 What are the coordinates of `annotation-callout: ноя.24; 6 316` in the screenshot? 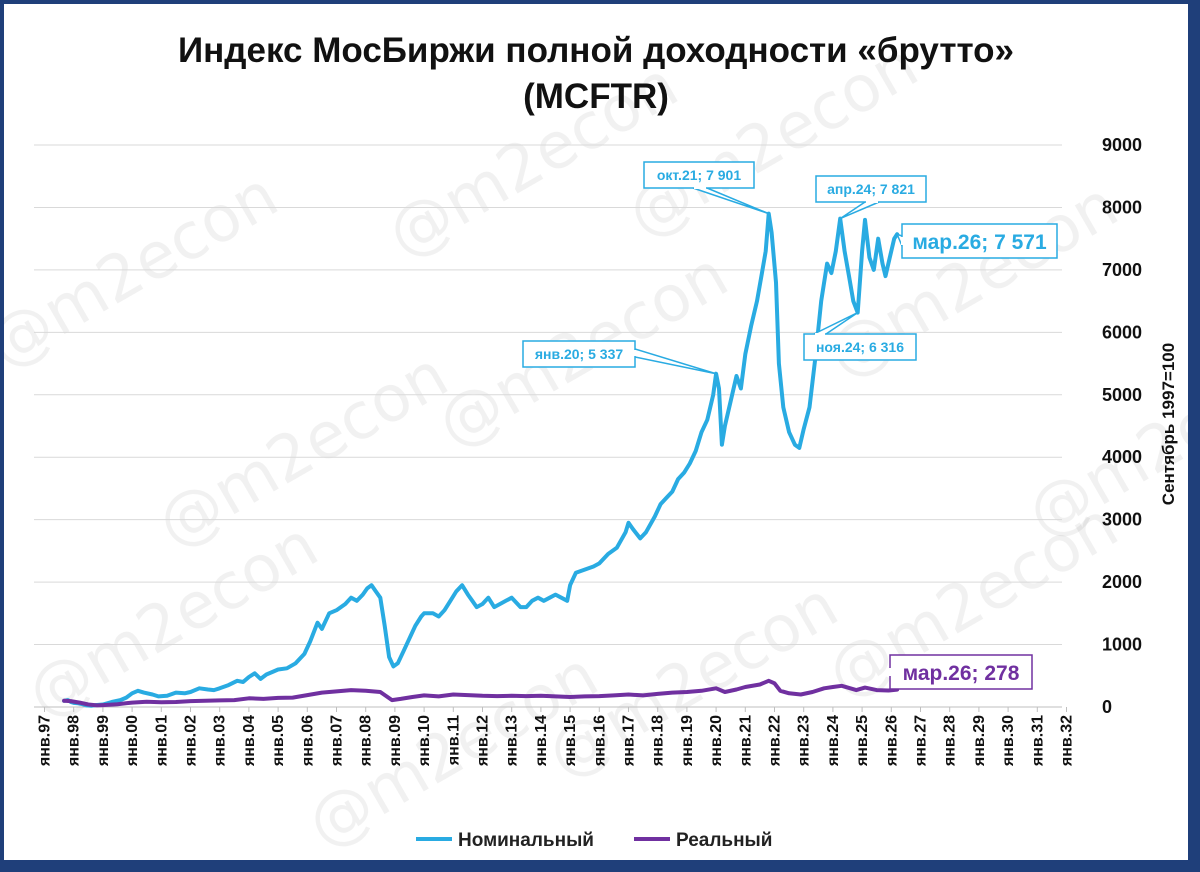 It's located at (860, 336).